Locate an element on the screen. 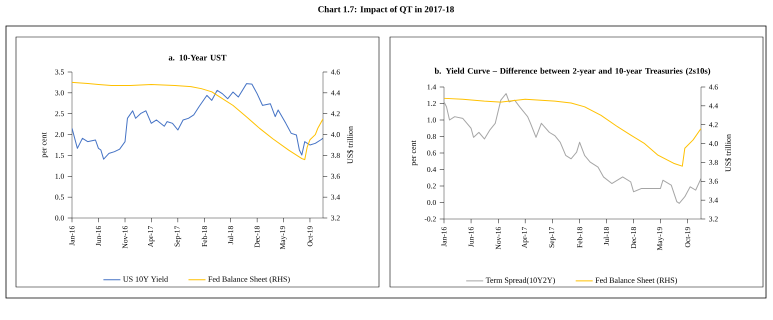 The image size is (773, 320). chart-title: a. 10-Year UST is located at coordinates (197, 57).